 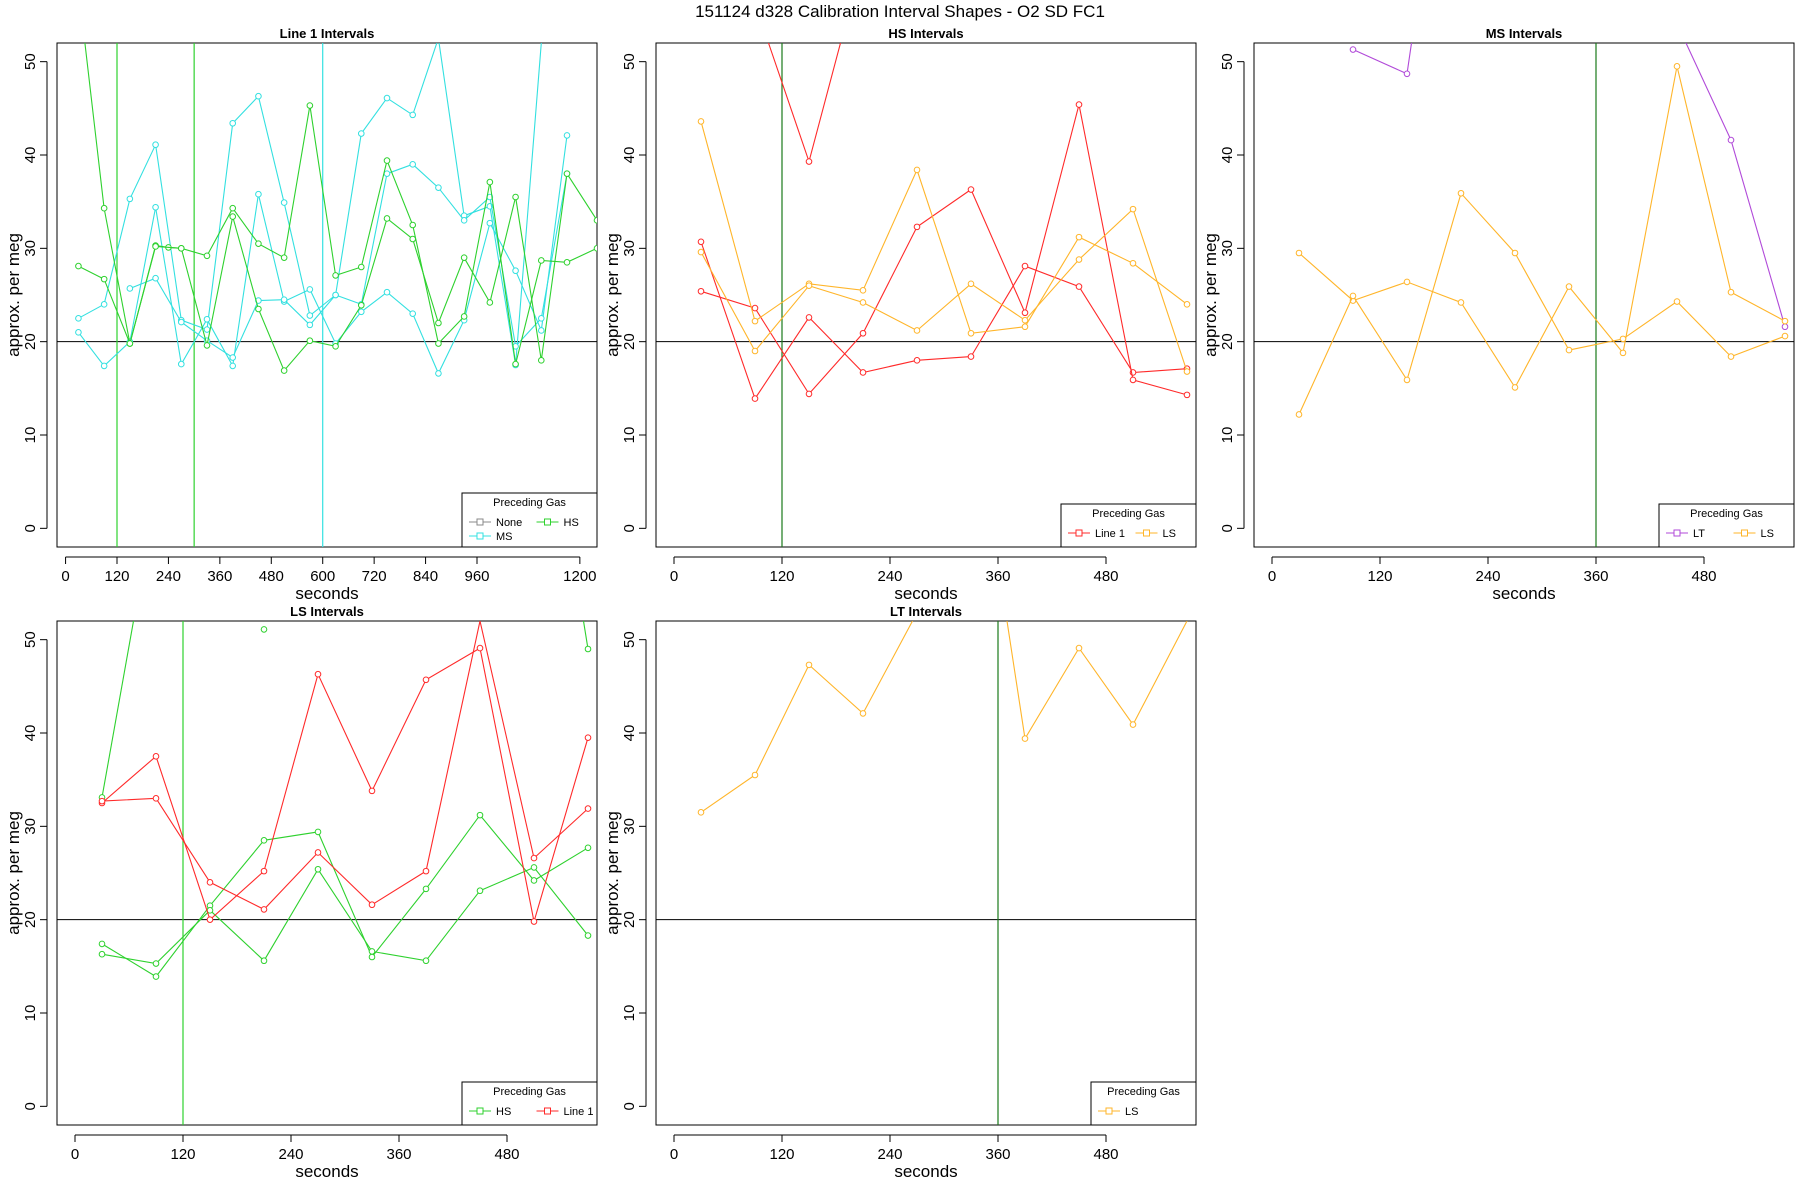 I want to click on legend-entry: None, so click(x=509, y=523).